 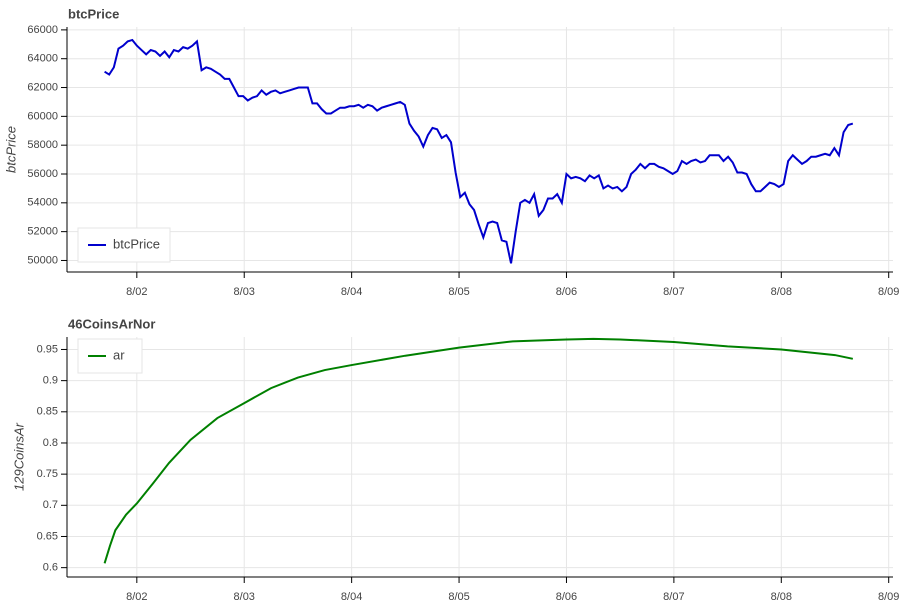 I want to click on y-tick-label: 56000, so click(x=42, y=174).